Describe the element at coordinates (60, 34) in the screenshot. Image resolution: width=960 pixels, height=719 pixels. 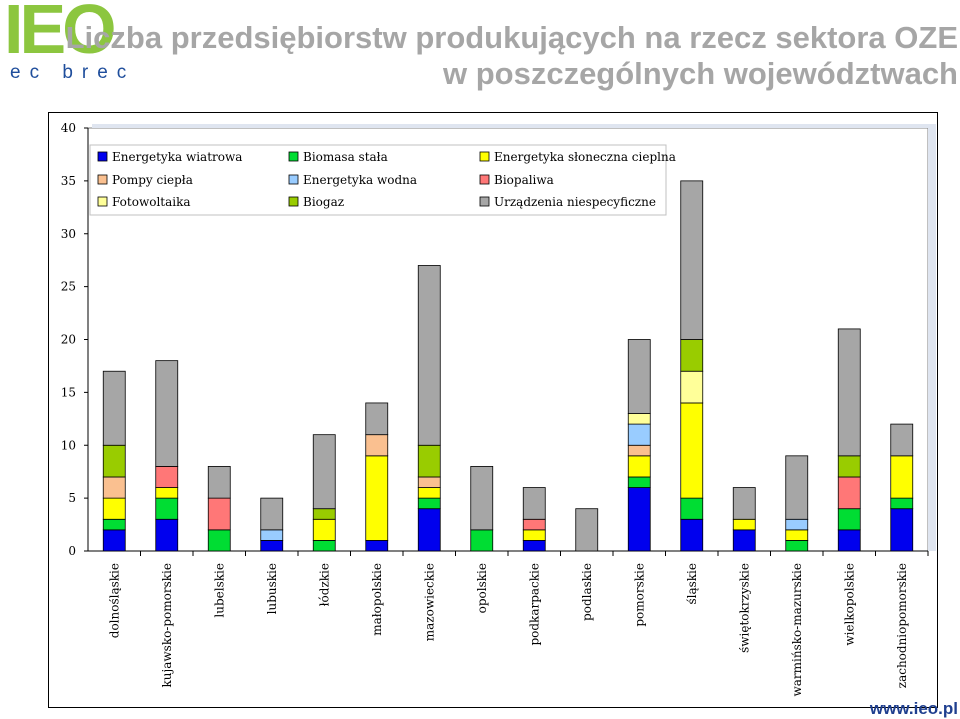
I see `ieo-logo-mark: IEO` at that location.